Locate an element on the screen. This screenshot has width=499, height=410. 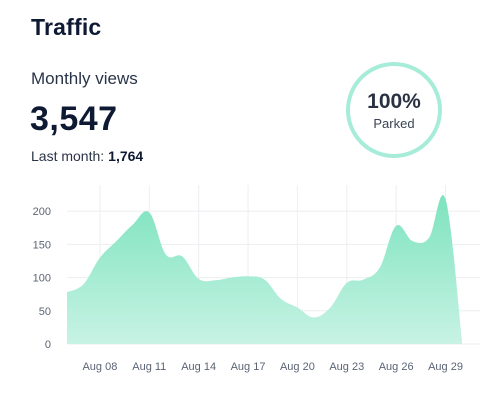
parked-ring: 100% Parked is located at coordinates (394, 110).